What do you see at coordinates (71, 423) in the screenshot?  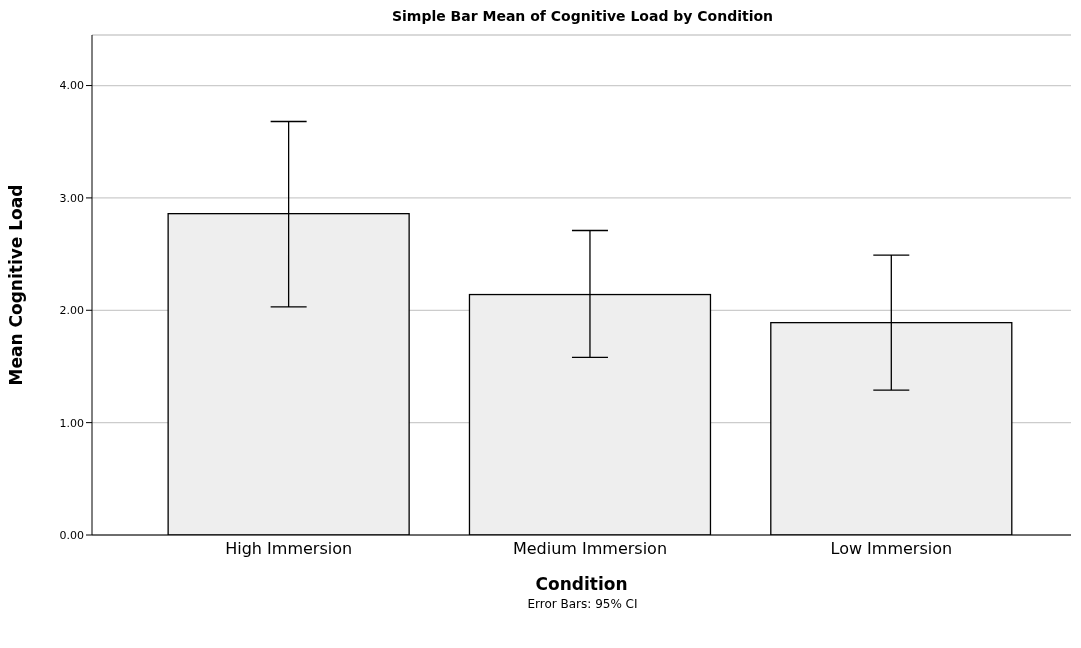 I see `y-tick-label: 1.00` at bounding box center [71, 423].